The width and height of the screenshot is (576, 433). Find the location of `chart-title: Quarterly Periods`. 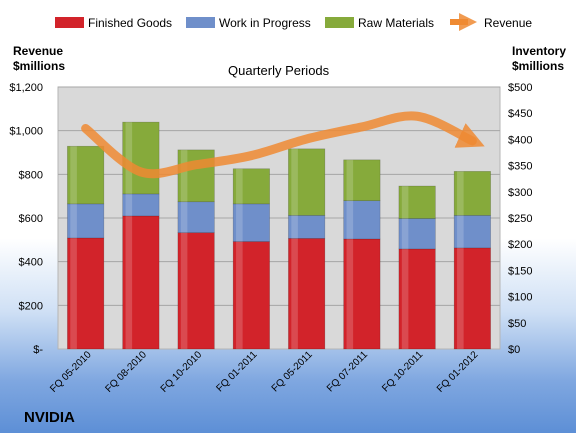

chart-title: Quarterly Periods is located at coordinates (279, 70).